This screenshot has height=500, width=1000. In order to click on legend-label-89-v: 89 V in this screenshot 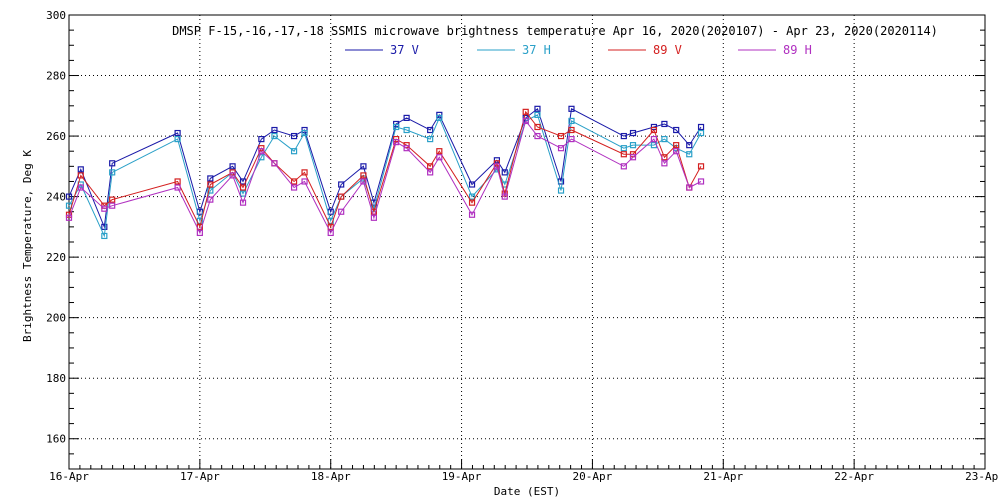, I will do `click(667, 50)`.